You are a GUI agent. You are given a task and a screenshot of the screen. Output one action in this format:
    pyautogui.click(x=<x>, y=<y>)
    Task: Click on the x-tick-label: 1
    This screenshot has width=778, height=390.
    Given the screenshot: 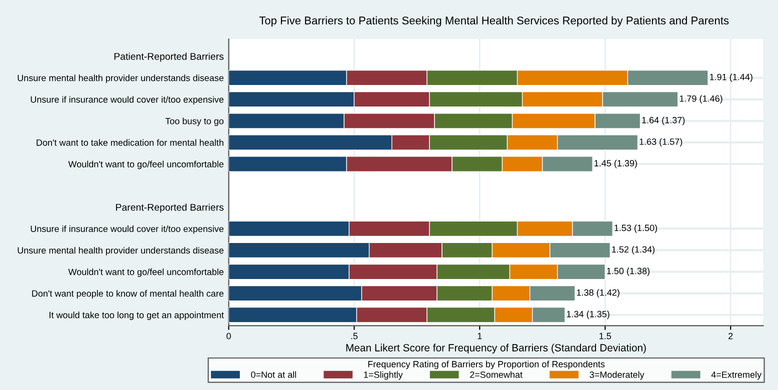 What is the action you would take?
    pyautogui.click(x=480, y=336)
    